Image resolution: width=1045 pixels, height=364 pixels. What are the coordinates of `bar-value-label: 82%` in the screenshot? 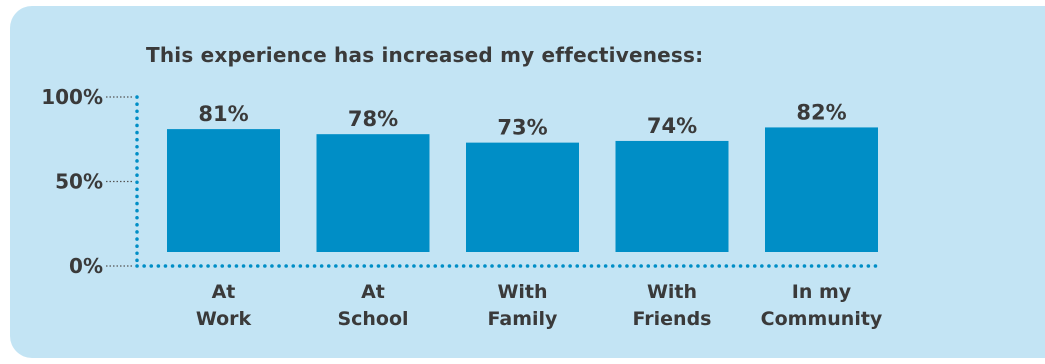 It's located at (821, 112).